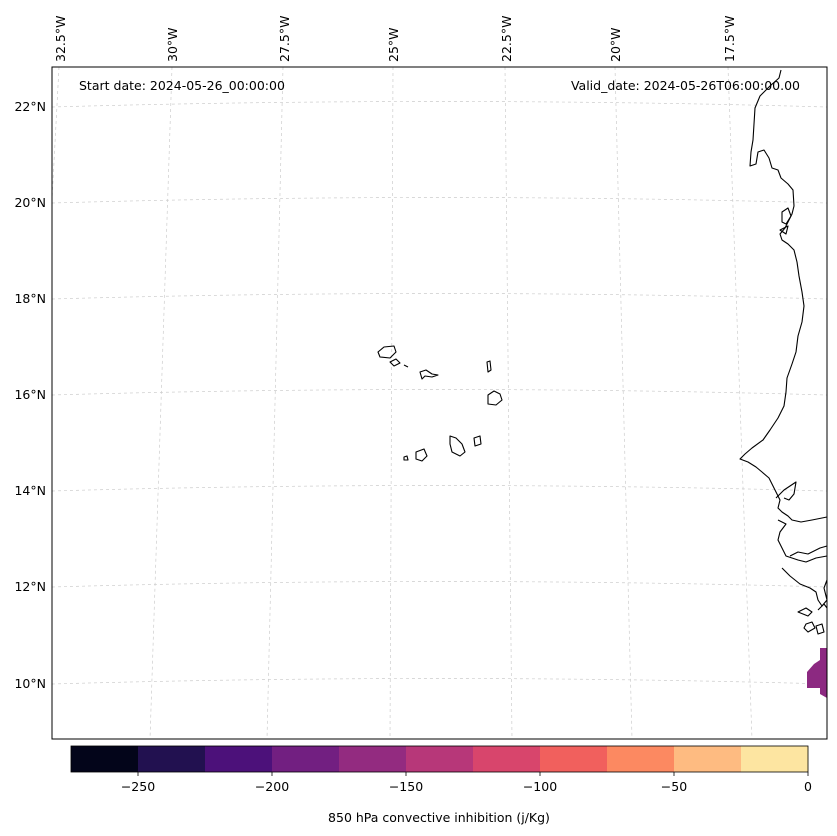  What do you see at coordinates (623, 403) in the screenshot?
I see `meridian-20w` at bounding box center [623, 403].